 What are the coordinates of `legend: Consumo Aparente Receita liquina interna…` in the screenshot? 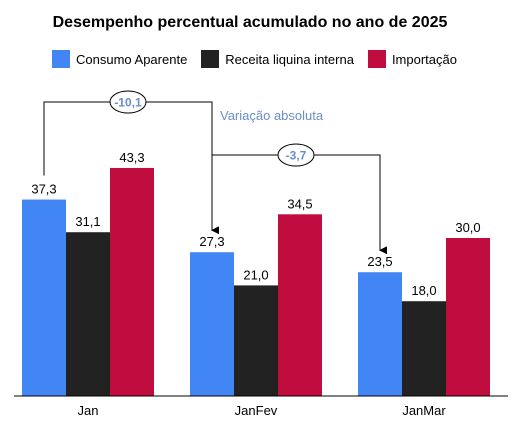 It's located at (261, 59).